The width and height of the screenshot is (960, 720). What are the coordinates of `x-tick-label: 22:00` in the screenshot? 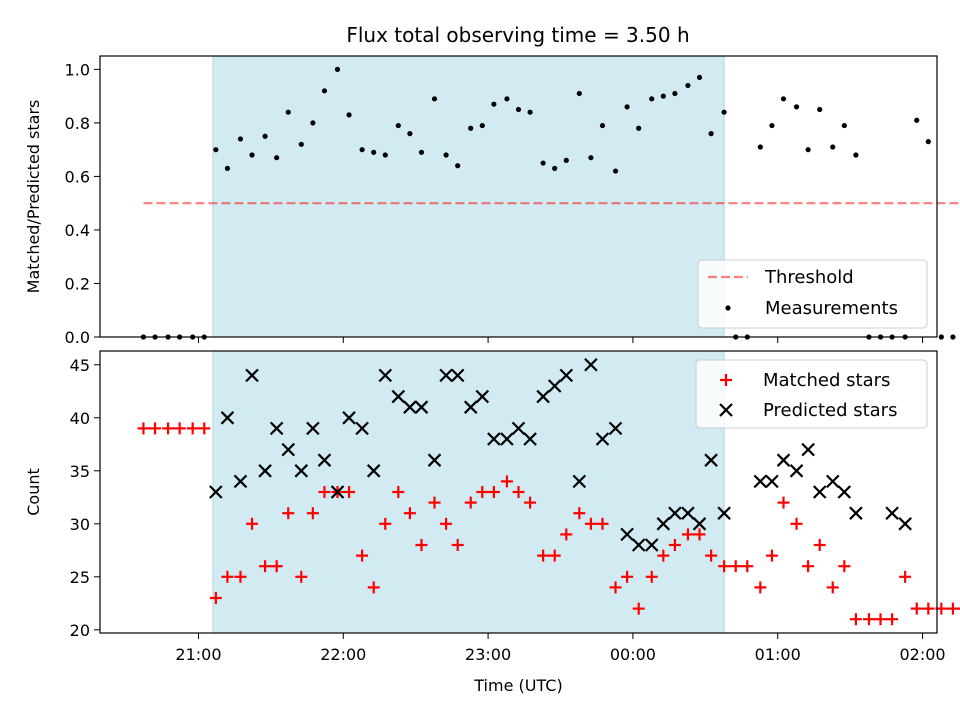 It's located at (343, 654).